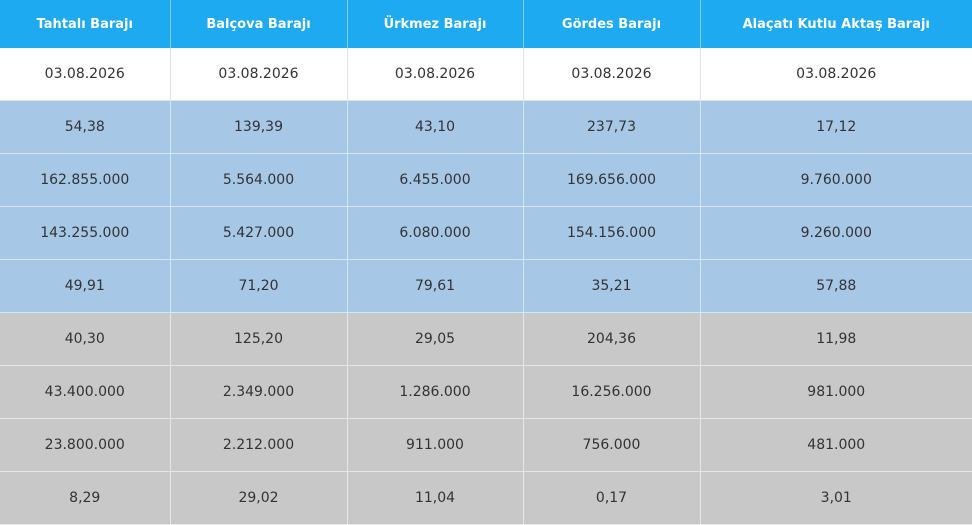  Describe the element at coordinates (612, 445) in the screenshot. I see `table-cell: 756.000` at that location.